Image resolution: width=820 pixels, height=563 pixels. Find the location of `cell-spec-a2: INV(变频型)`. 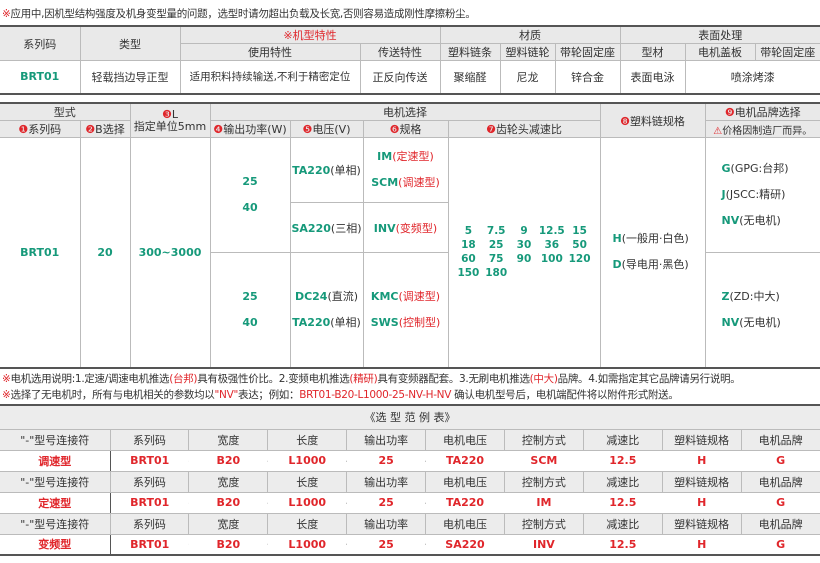

cell-spec-a2: INV(变频型) is located at coordinates (405, 227).